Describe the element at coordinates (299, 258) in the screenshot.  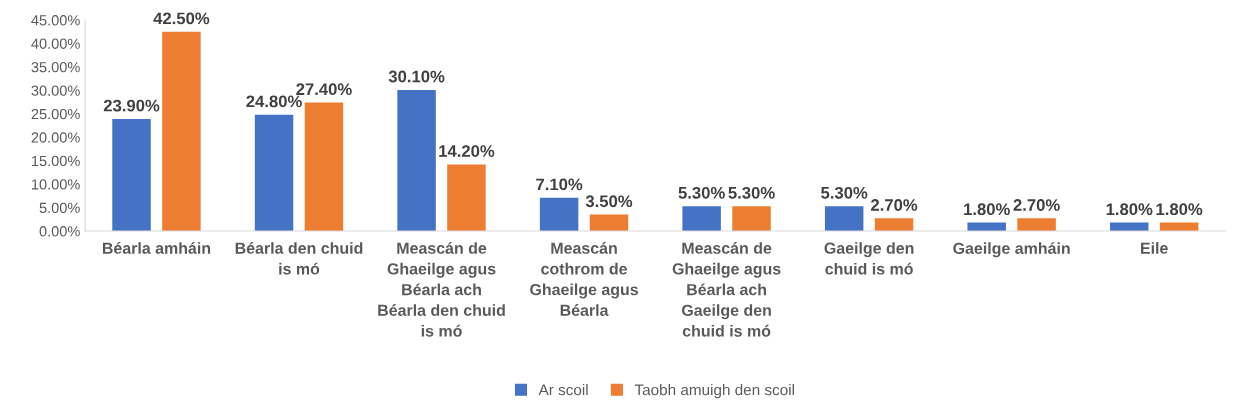
I see `x-tick-label: Béarla den chuid is mó` at that location.